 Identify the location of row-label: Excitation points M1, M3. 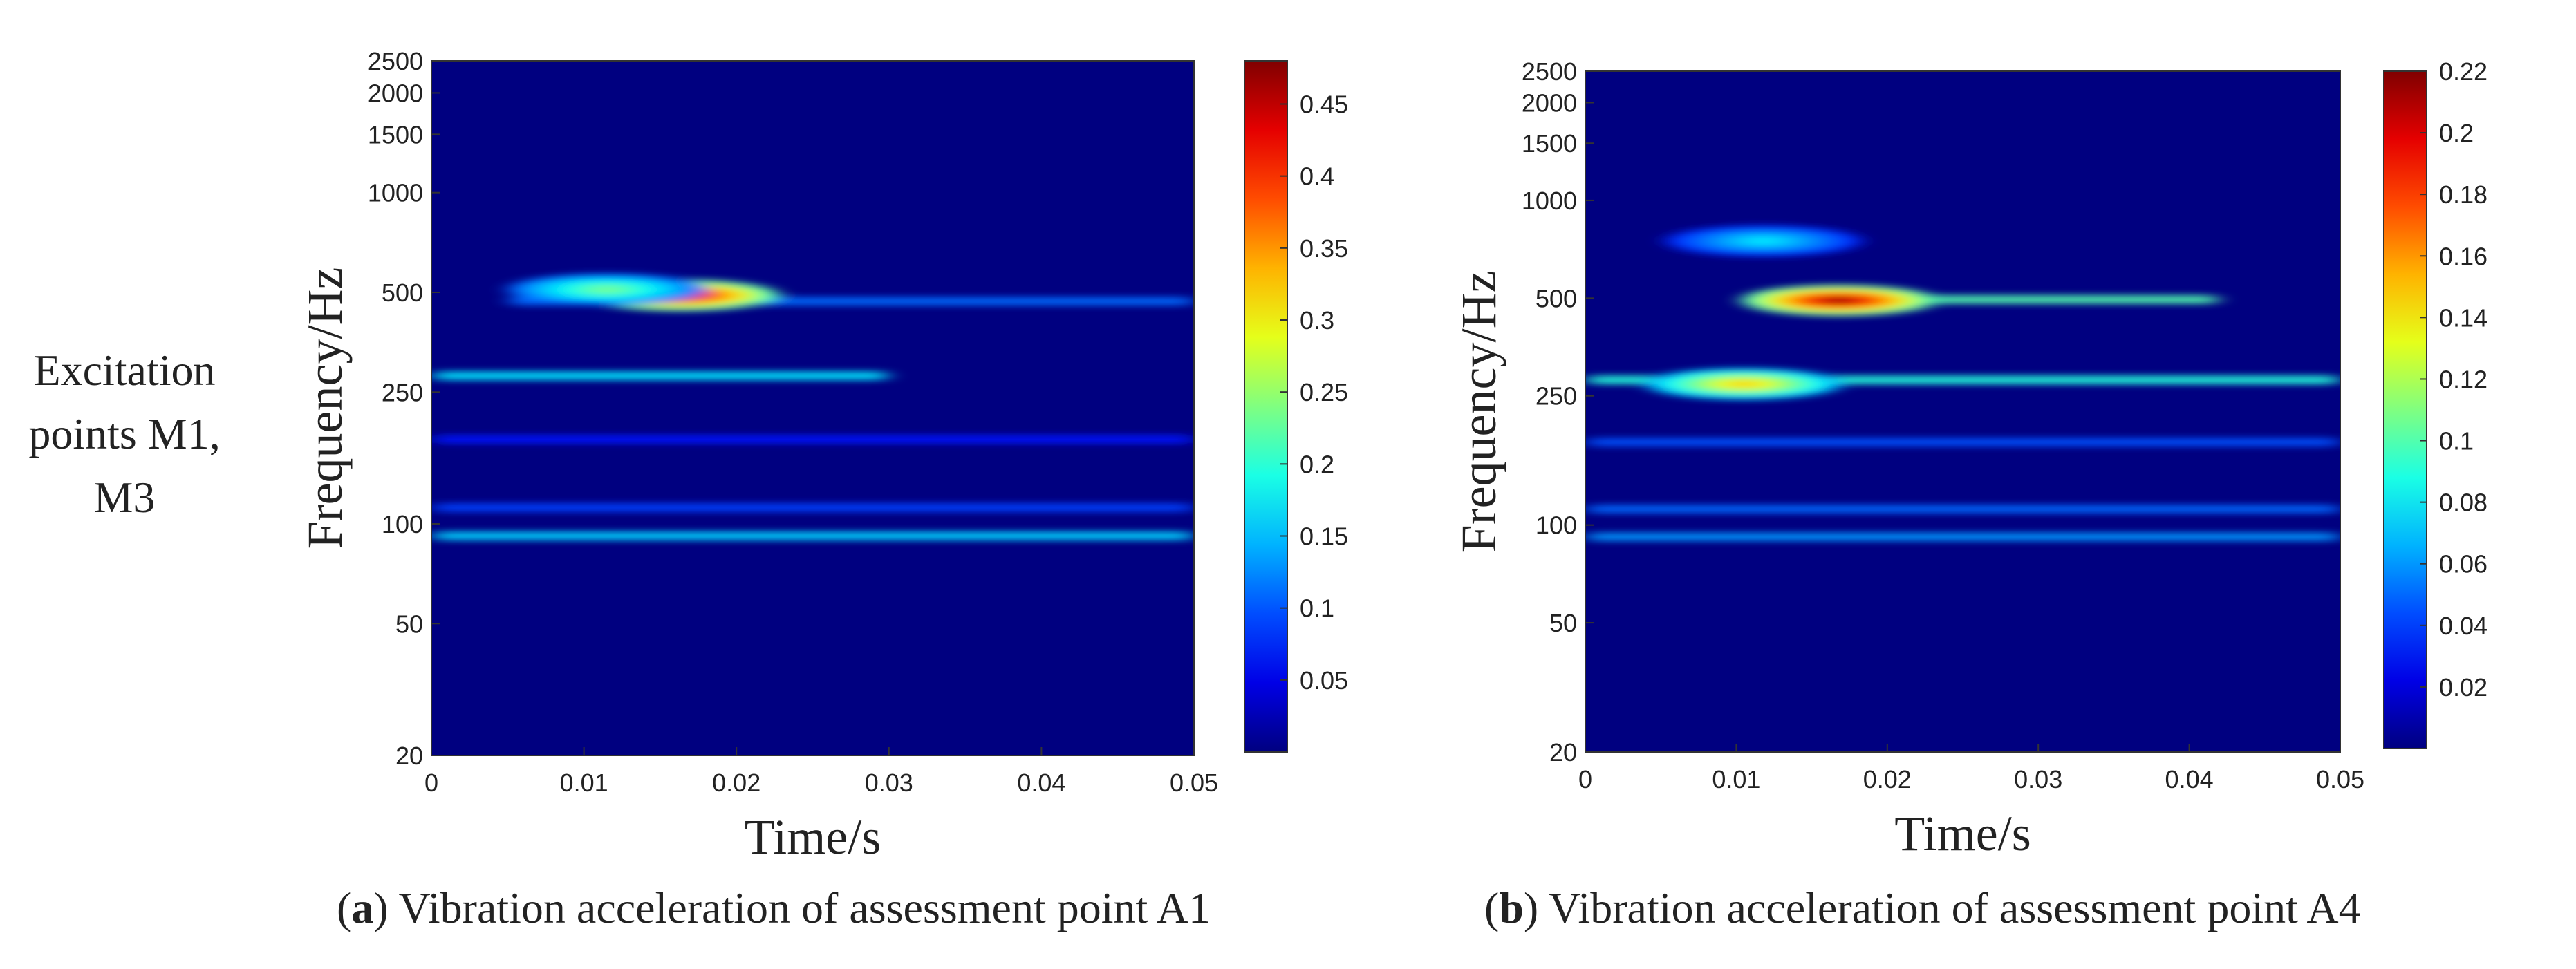
(128, 434).